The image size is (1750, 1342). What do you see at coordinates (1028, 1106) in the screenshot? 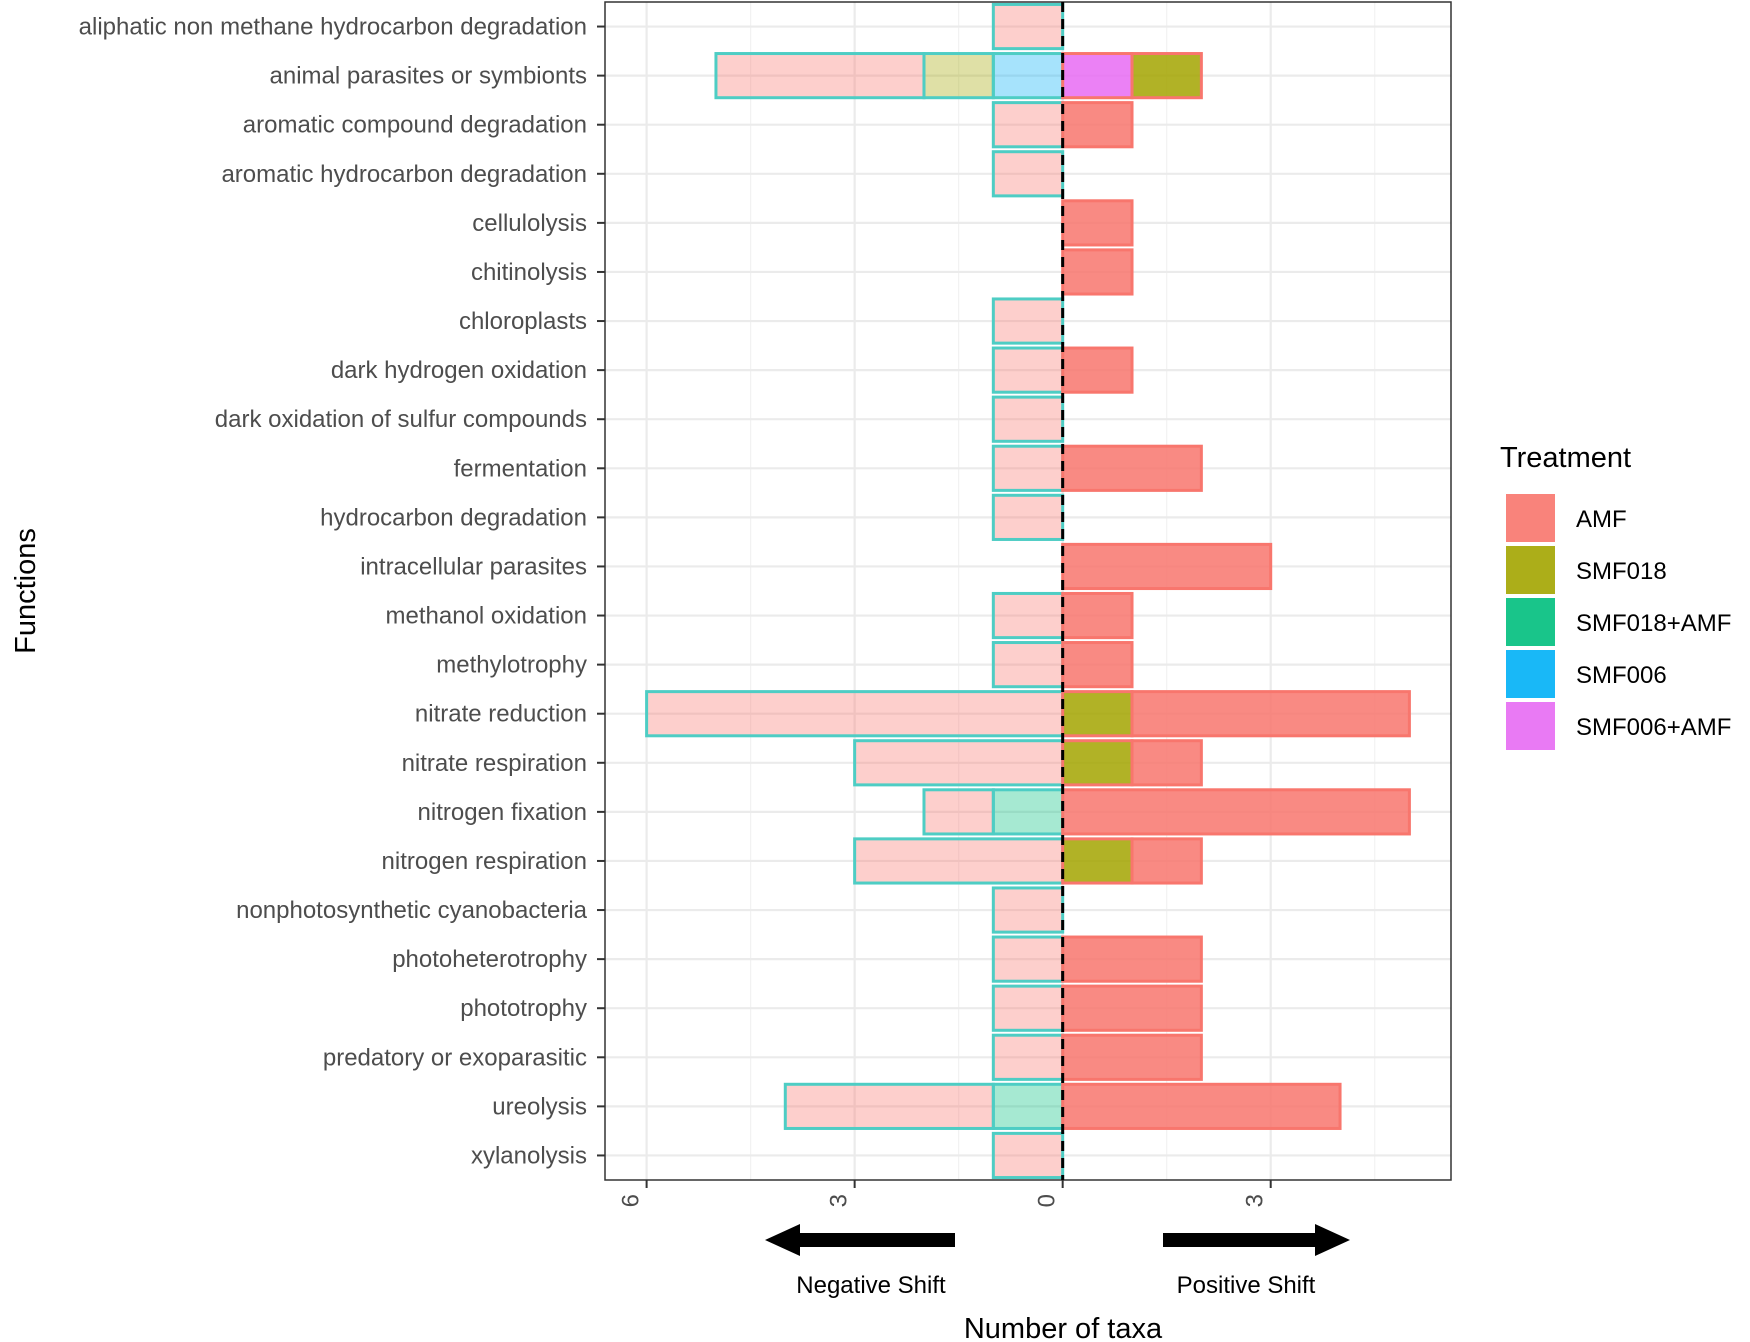
I see `bar-negative-smf018-amf-ureolysis` at bounding box center [1028, 1106].